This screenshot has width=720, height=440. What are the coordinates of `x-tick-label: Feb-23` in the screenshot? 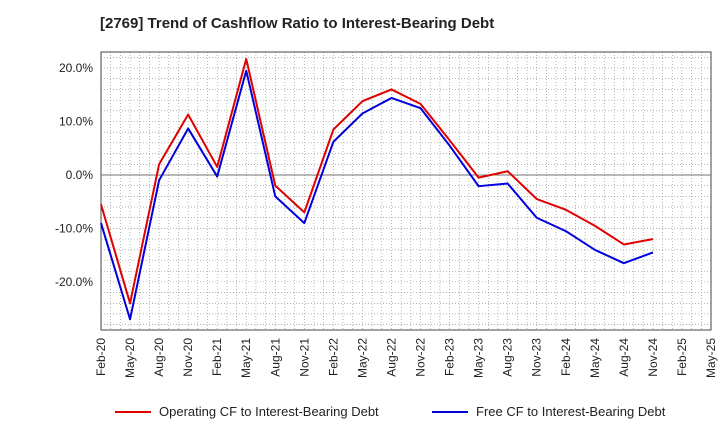 It's located at (450, 357).